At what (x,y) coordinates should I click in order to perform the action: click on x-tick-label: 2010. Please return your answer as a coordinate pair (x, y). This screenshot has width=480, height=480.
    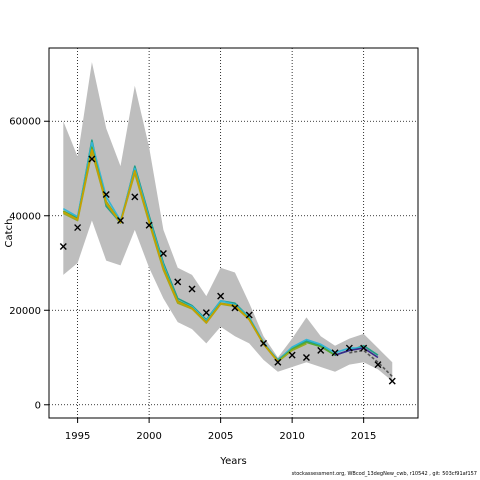
    Looking at the image, I should click on (291, 436).